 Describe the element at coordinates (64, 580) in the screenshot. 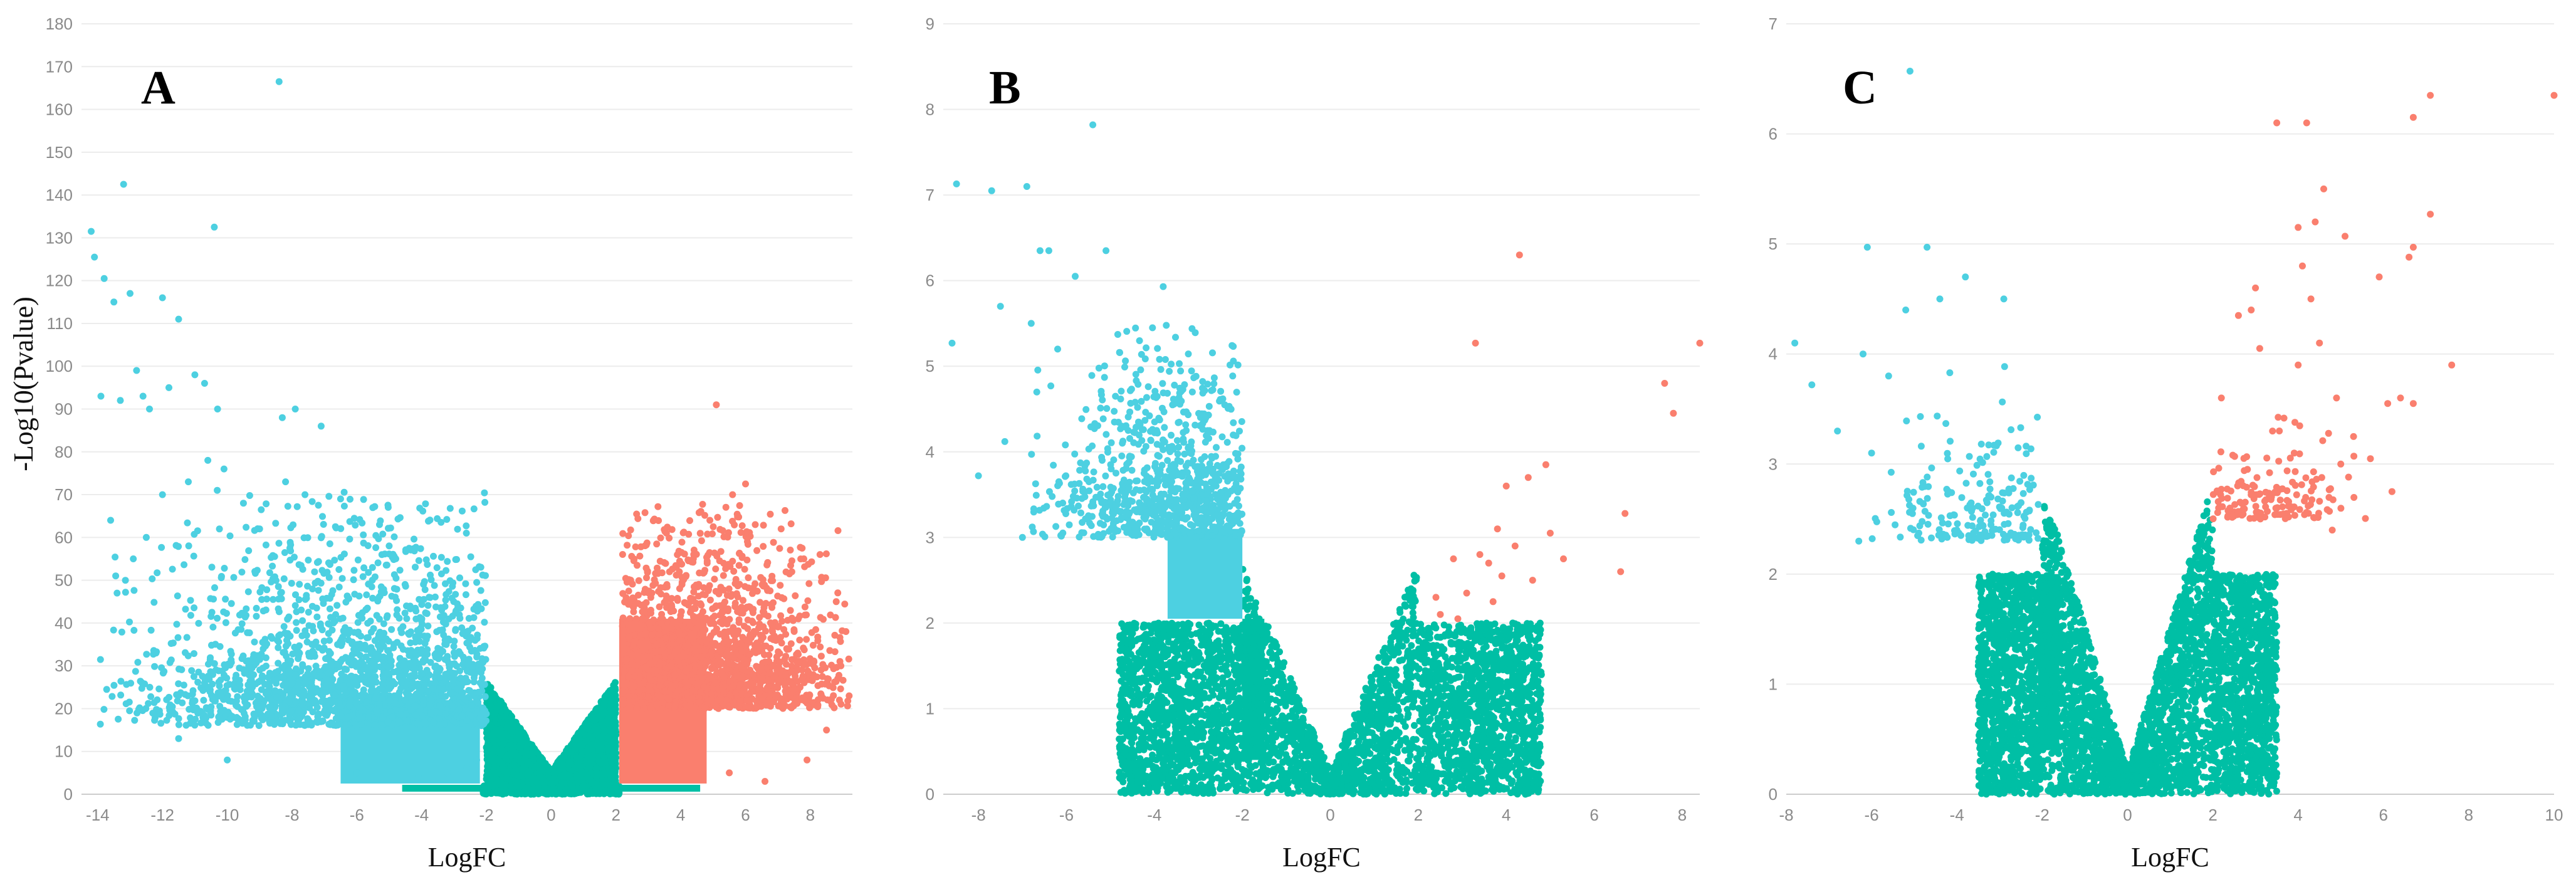

I see `y-tick-label: 50` at that location.